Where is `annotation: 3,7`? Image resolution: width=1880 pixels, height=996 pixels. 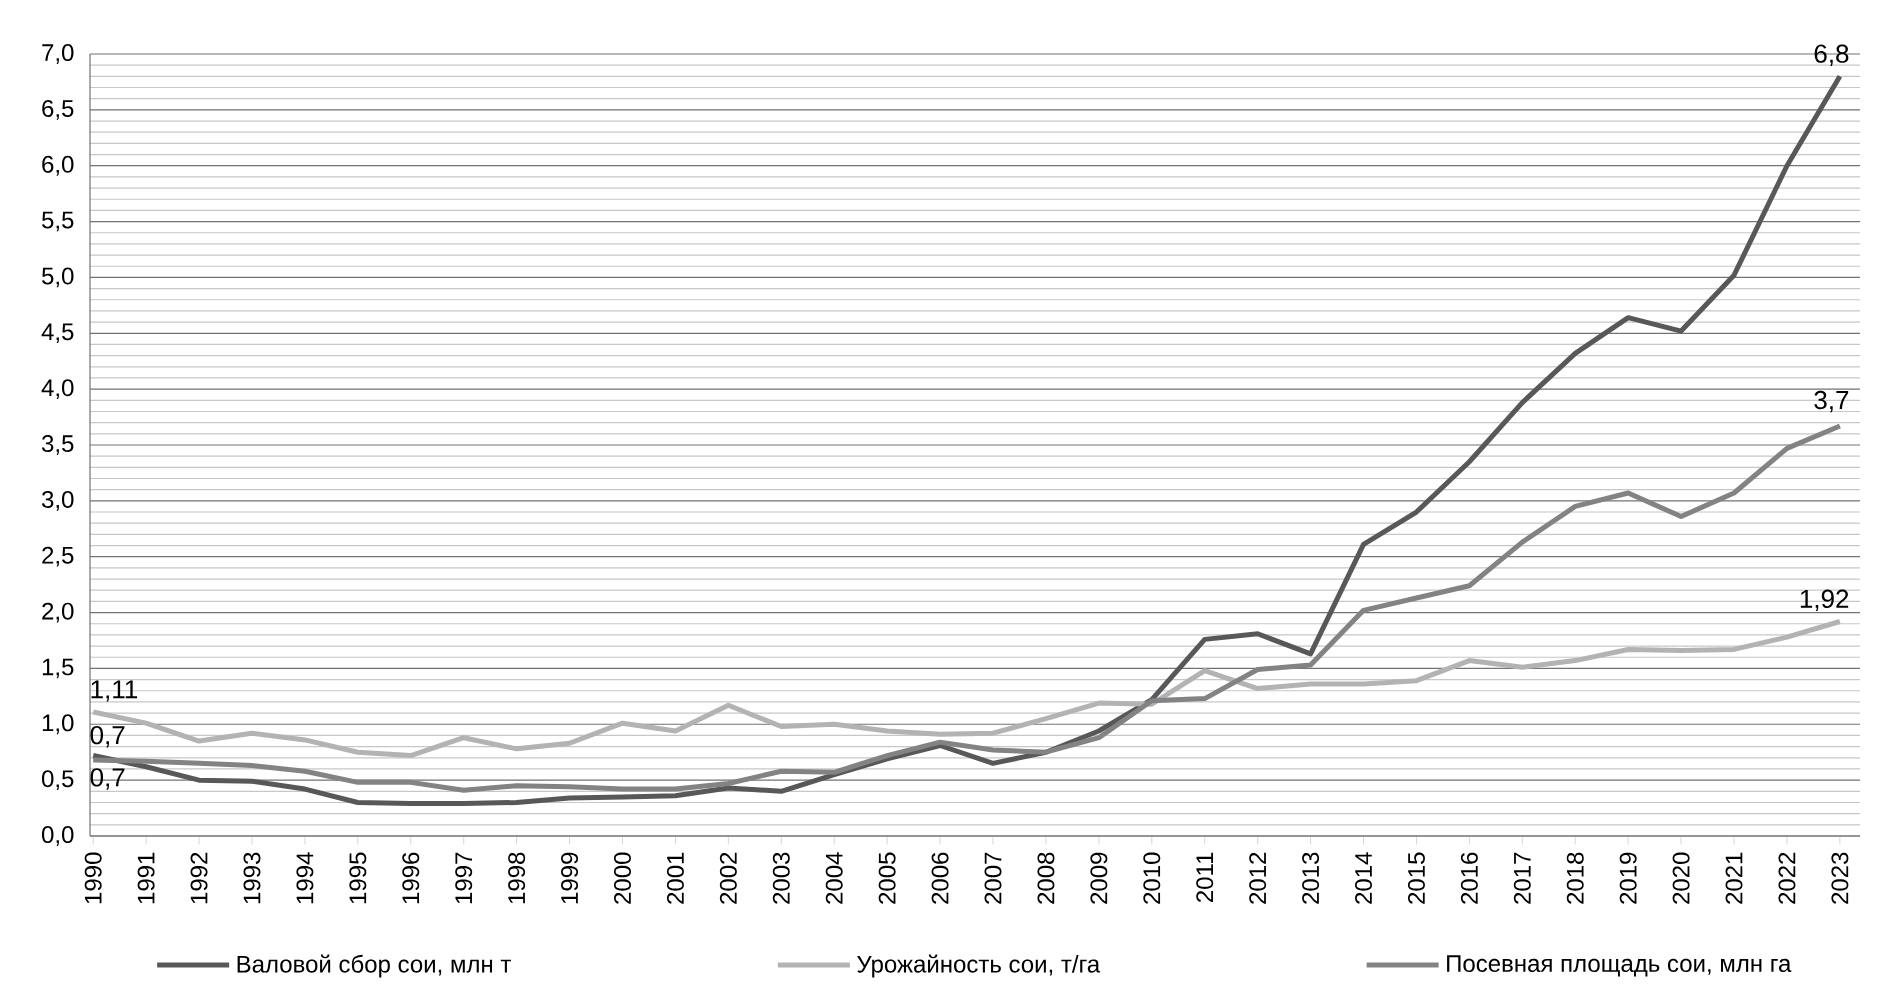 annotation: 3,7 is located at coordinates (1831, 401).